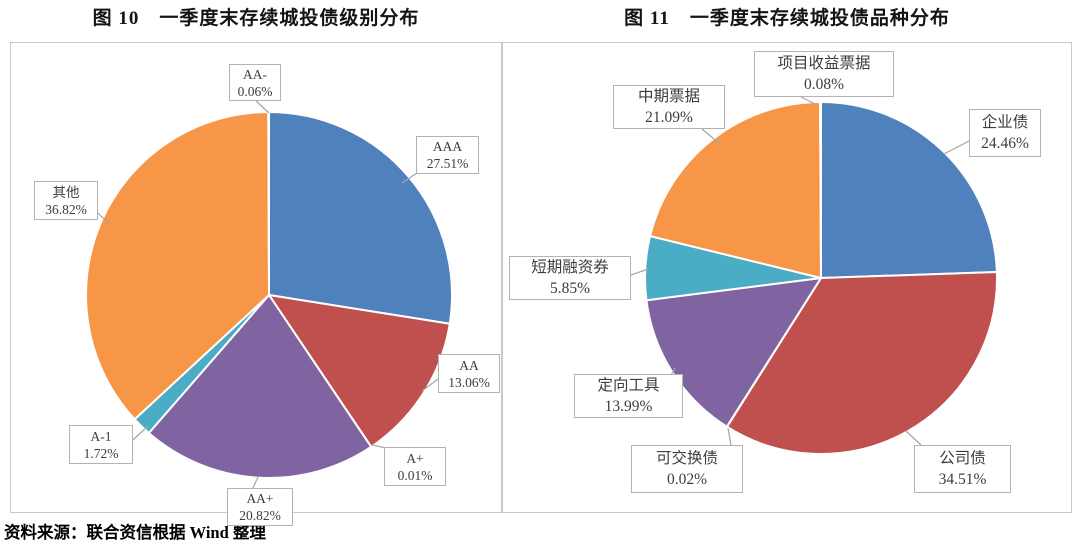 The height and width of the screenshot is (551, 1080). What do you see at coordinates (1005, 143) in the screenshot?
I see `callout-percent: 24.46%` at bounding box center [1005, 143].